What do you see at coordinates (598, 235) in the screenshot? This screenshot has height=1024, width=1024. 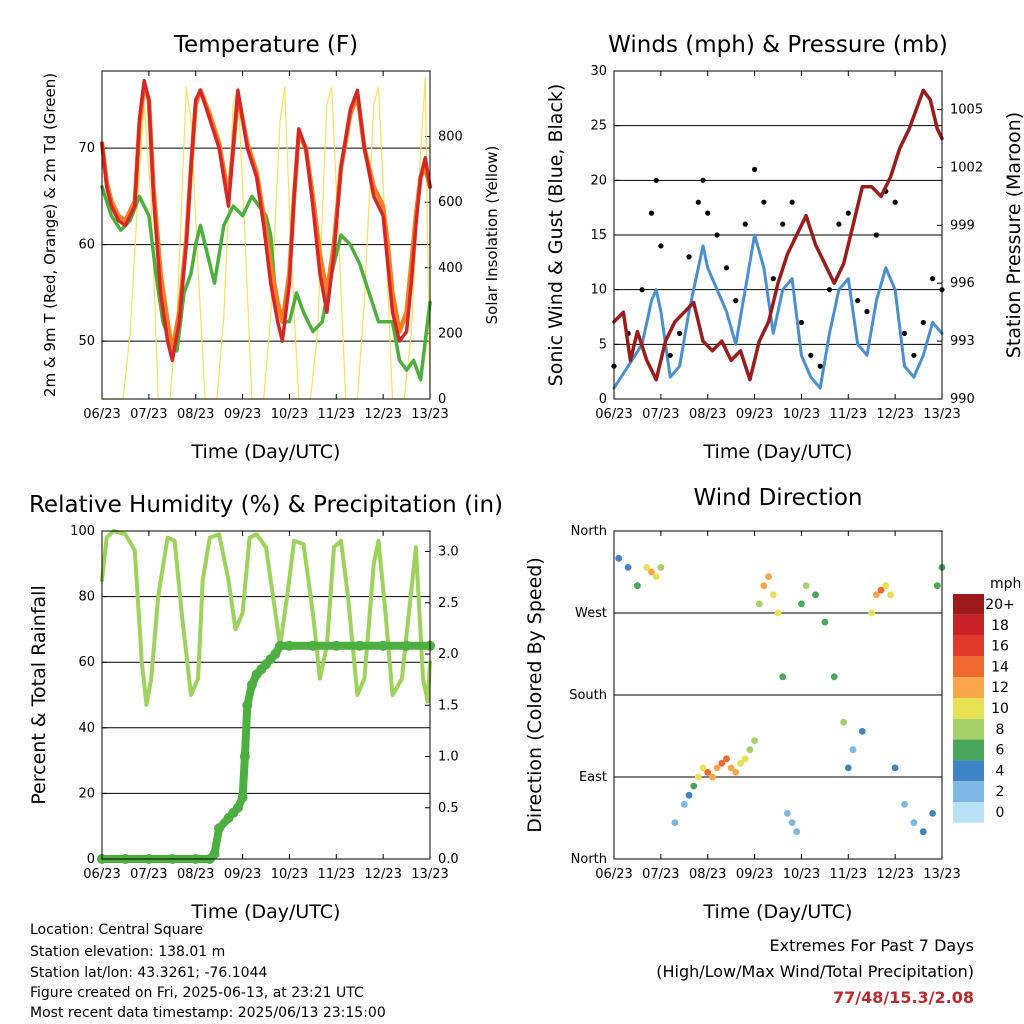 I see `y-tick-label: 15` at bounding box center [598, 235].